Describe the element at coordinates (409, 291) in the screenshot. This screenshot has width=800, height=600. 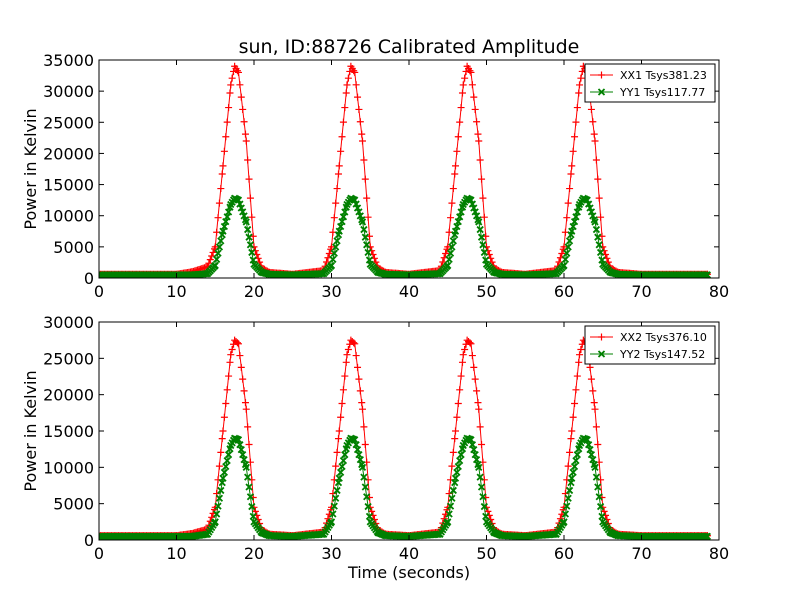
I see `x-tick-label: 40` at that location.